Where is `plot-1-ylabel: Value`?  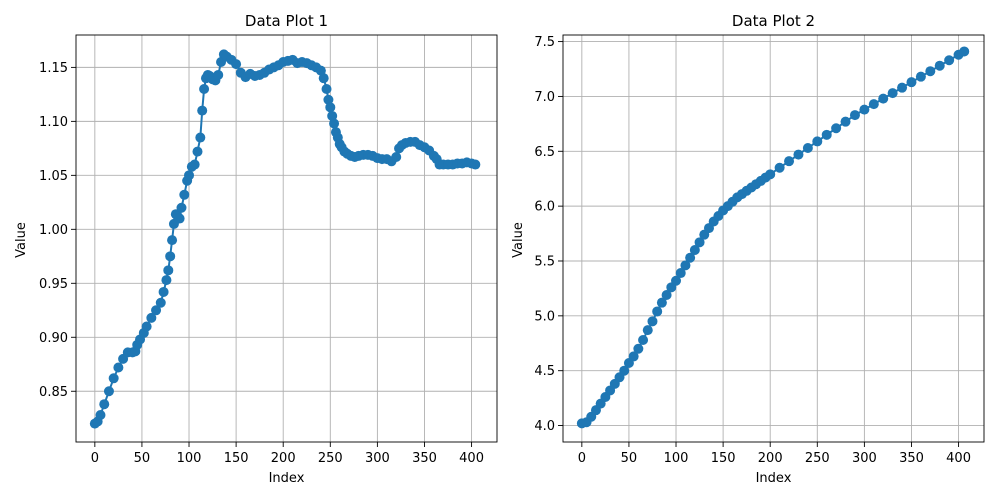 plot-1-ylabel: Value is located at coordinates (21, 240).